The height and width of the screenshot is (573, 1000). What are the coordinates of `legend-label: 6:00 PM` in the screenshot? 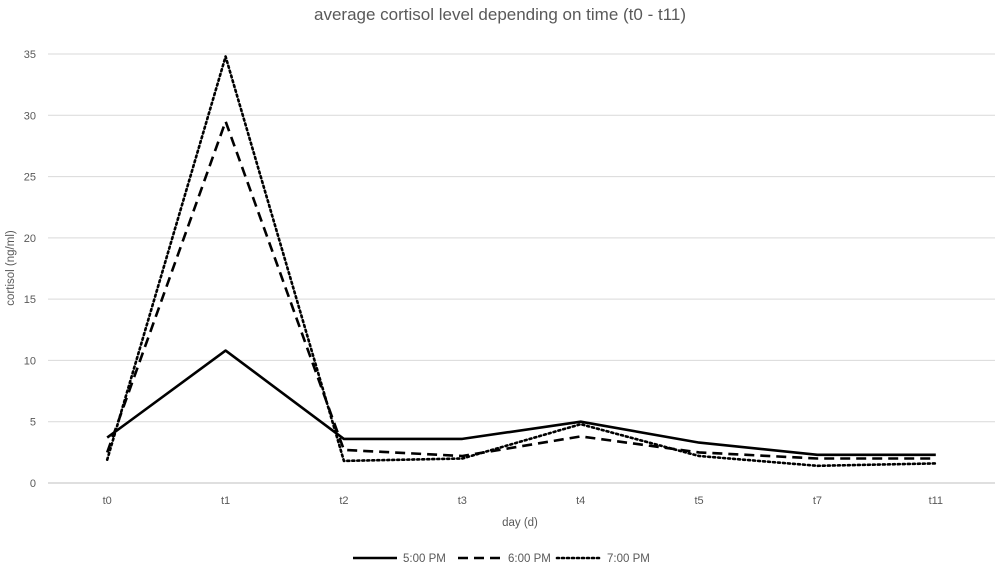 It's located at (529, 559).